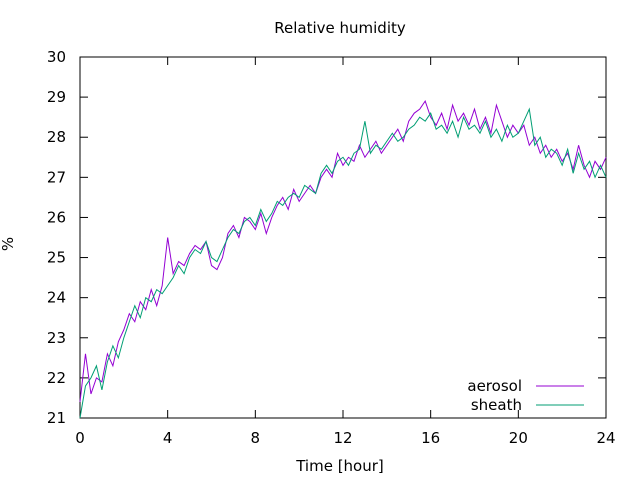 This screenshot has width=640, height=480. I want to click on x-axis-label: Time [hour], so click(339, 466).